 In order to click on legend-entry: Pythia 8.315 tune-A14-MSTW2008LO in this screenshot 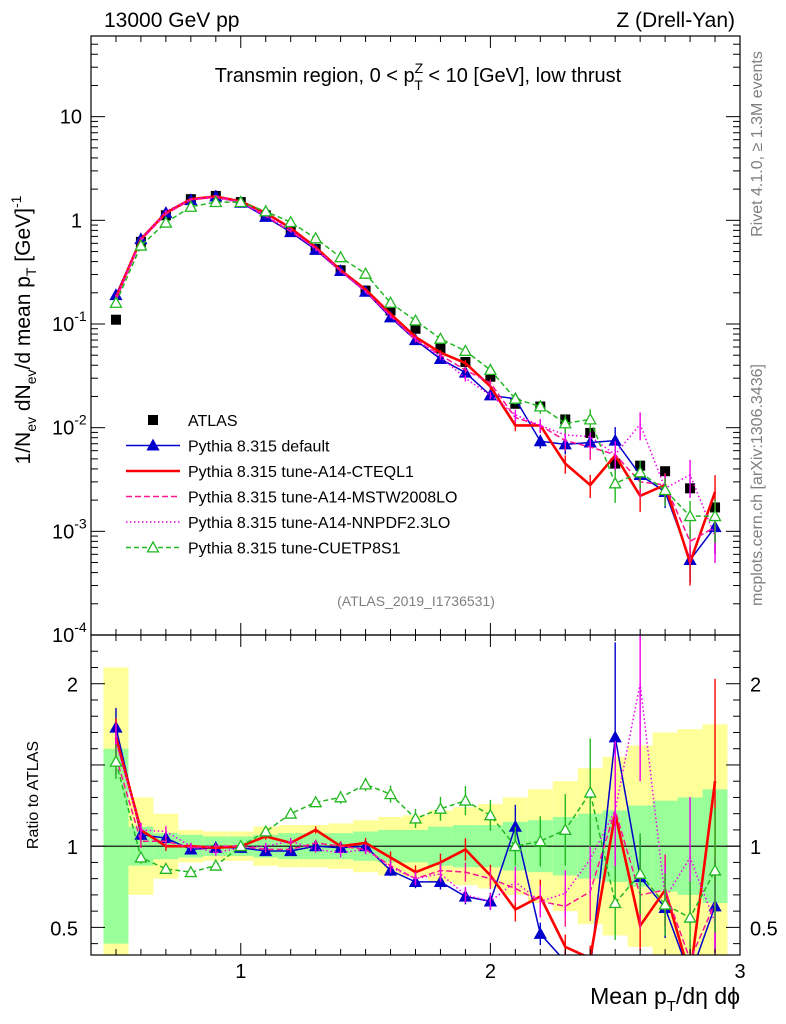, I will do `click(291, 498)`.